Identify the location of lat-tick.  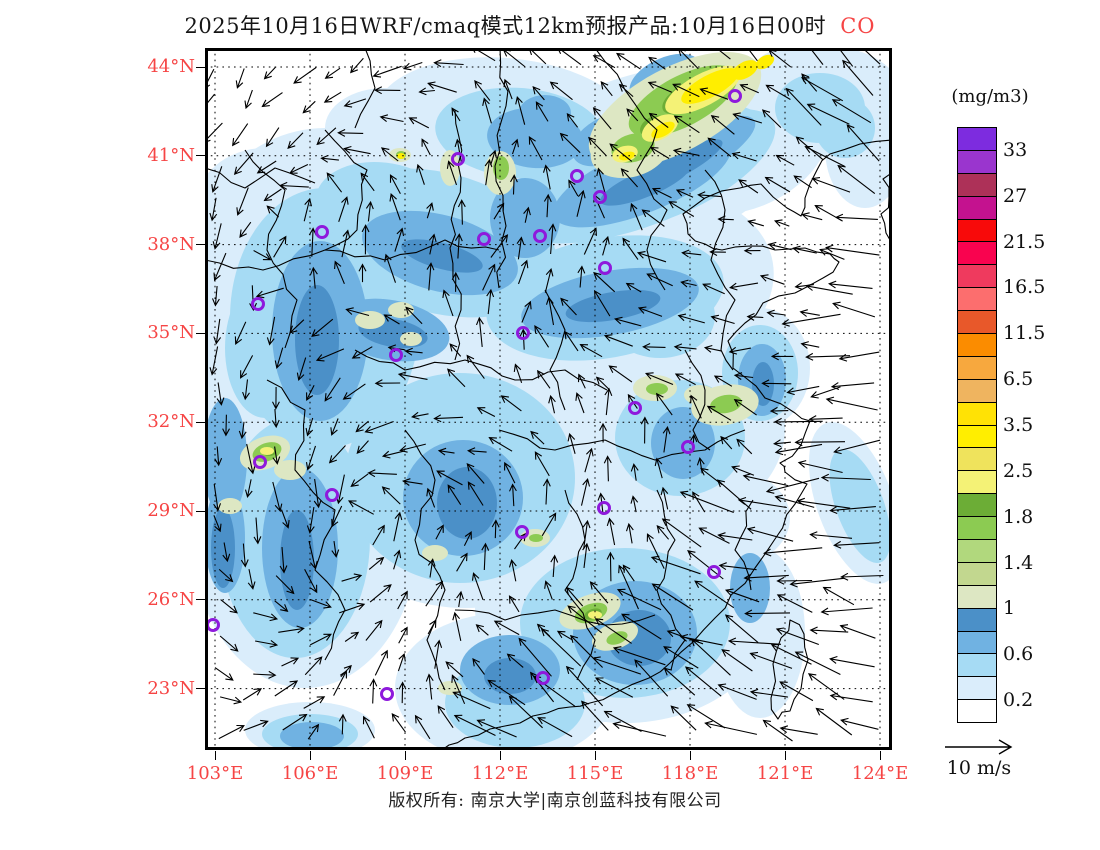
(200, 422).